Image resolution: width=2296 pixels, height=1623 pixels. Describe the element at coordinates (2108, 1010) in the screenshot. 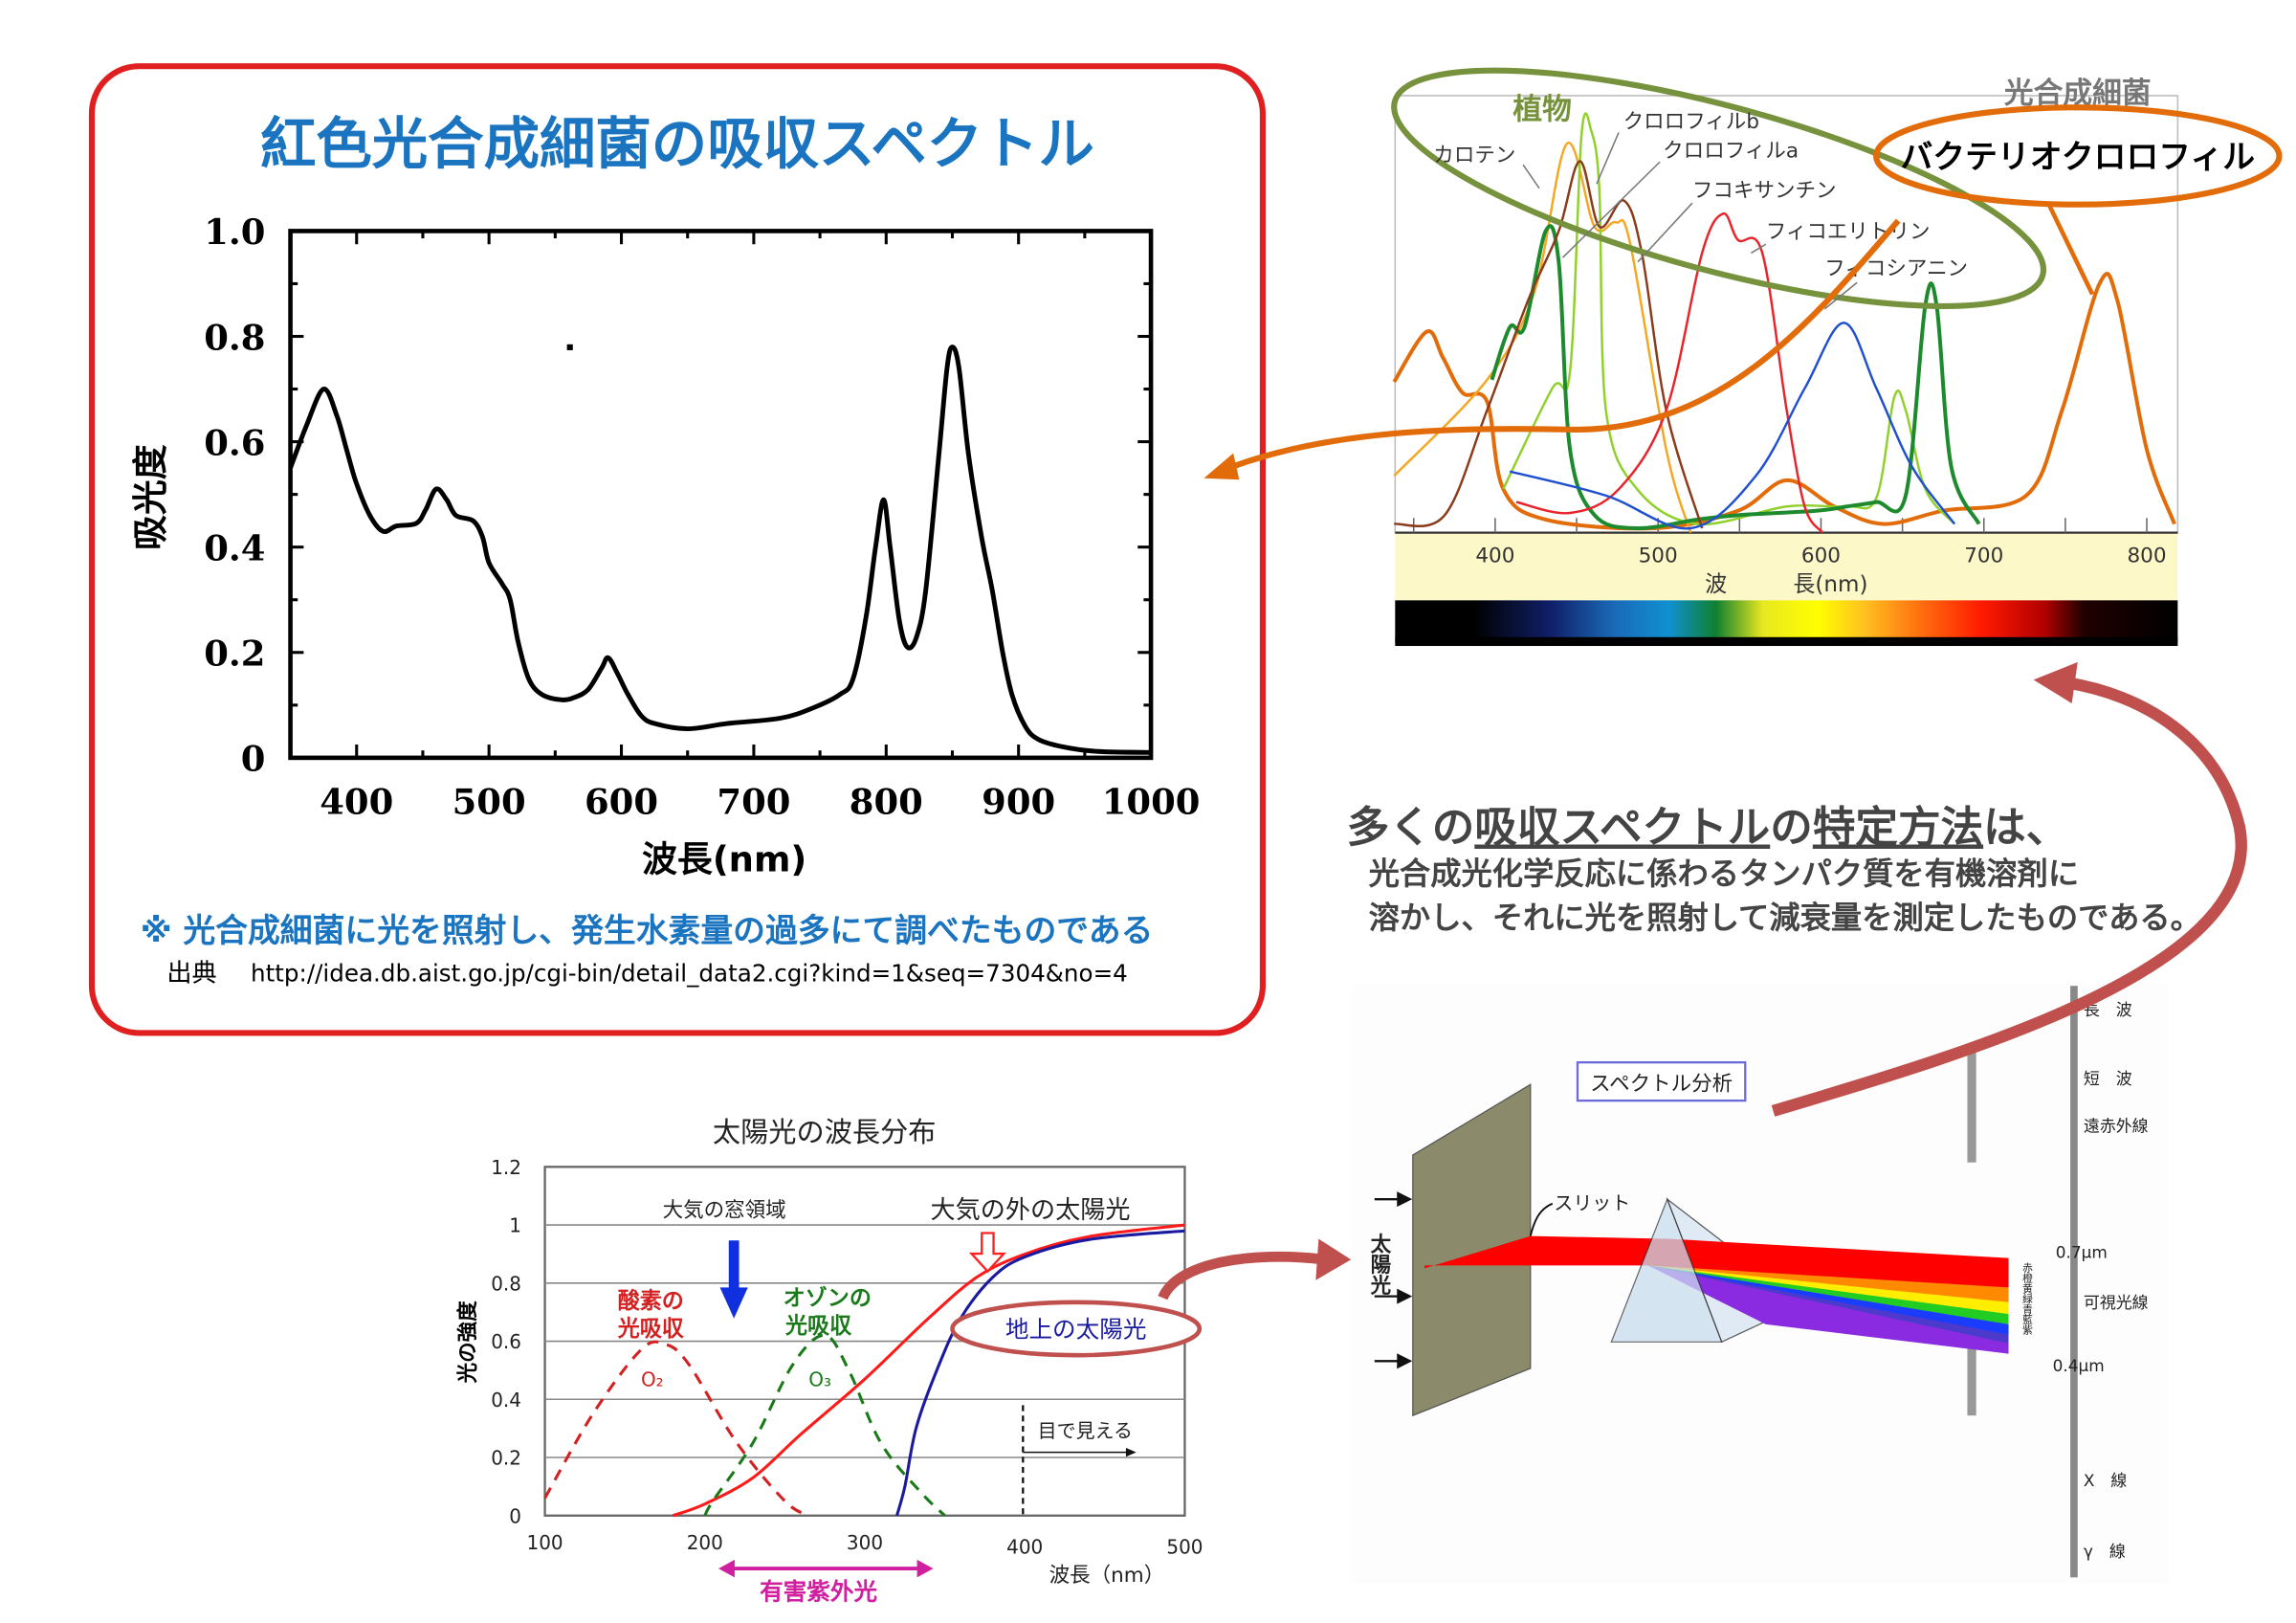

I see `scale-long-wave: 長 波` at that location.